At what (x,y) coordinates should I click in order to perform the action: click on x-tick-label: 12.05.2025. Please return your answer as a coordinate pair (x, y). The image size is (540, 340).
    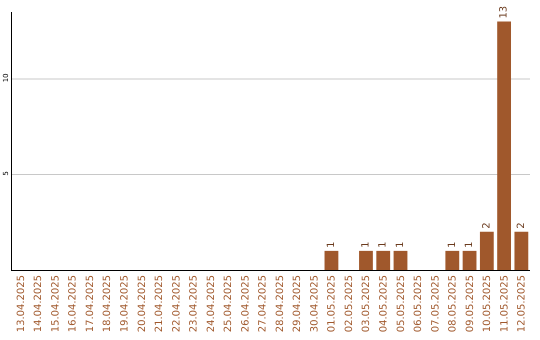
    Looking at the image, I should click on (522, 303).